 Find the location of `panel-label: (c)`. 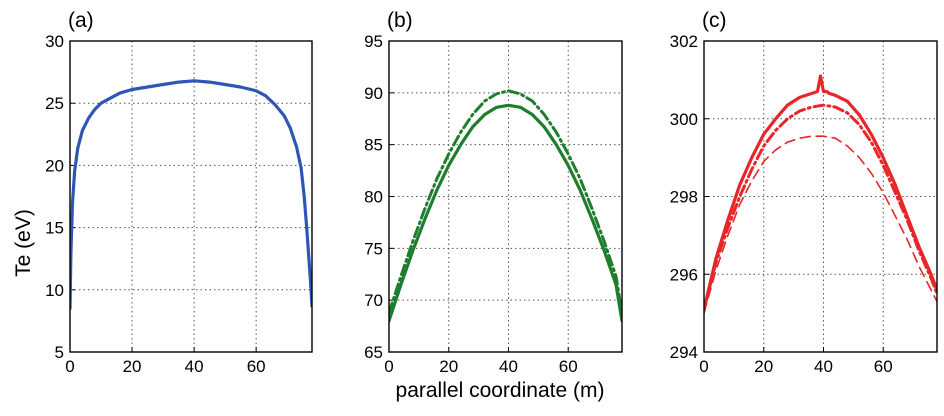

panel-label: (c) is located at coordinates (714, 20).